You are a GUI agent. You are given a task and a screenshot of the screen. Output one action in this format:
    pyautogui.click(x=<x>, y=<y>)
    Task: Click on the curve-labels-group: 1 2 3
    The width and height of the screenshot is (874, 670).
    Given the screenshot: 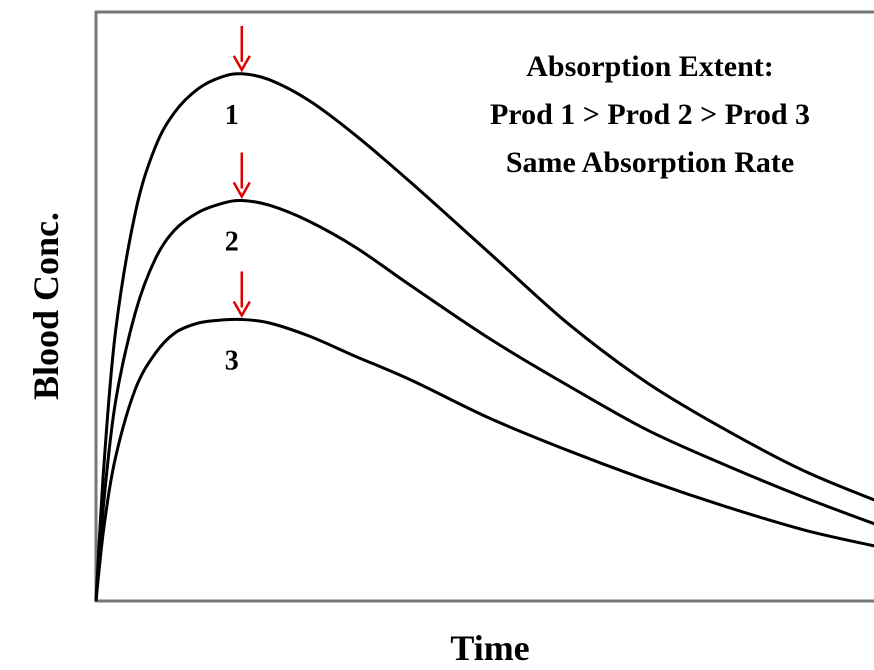 What is the action you would take?
    pyautogui.click(x=232, y=238)
    